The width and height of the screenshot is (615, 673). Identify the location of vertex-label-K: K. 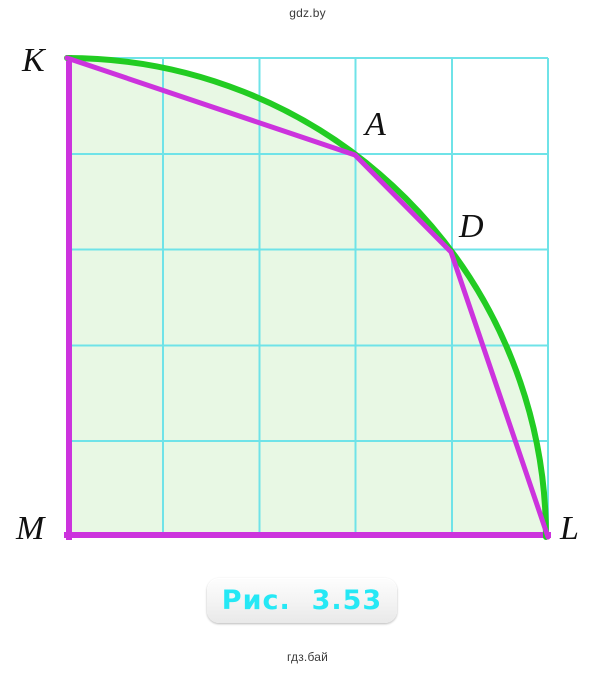
(33, 60).